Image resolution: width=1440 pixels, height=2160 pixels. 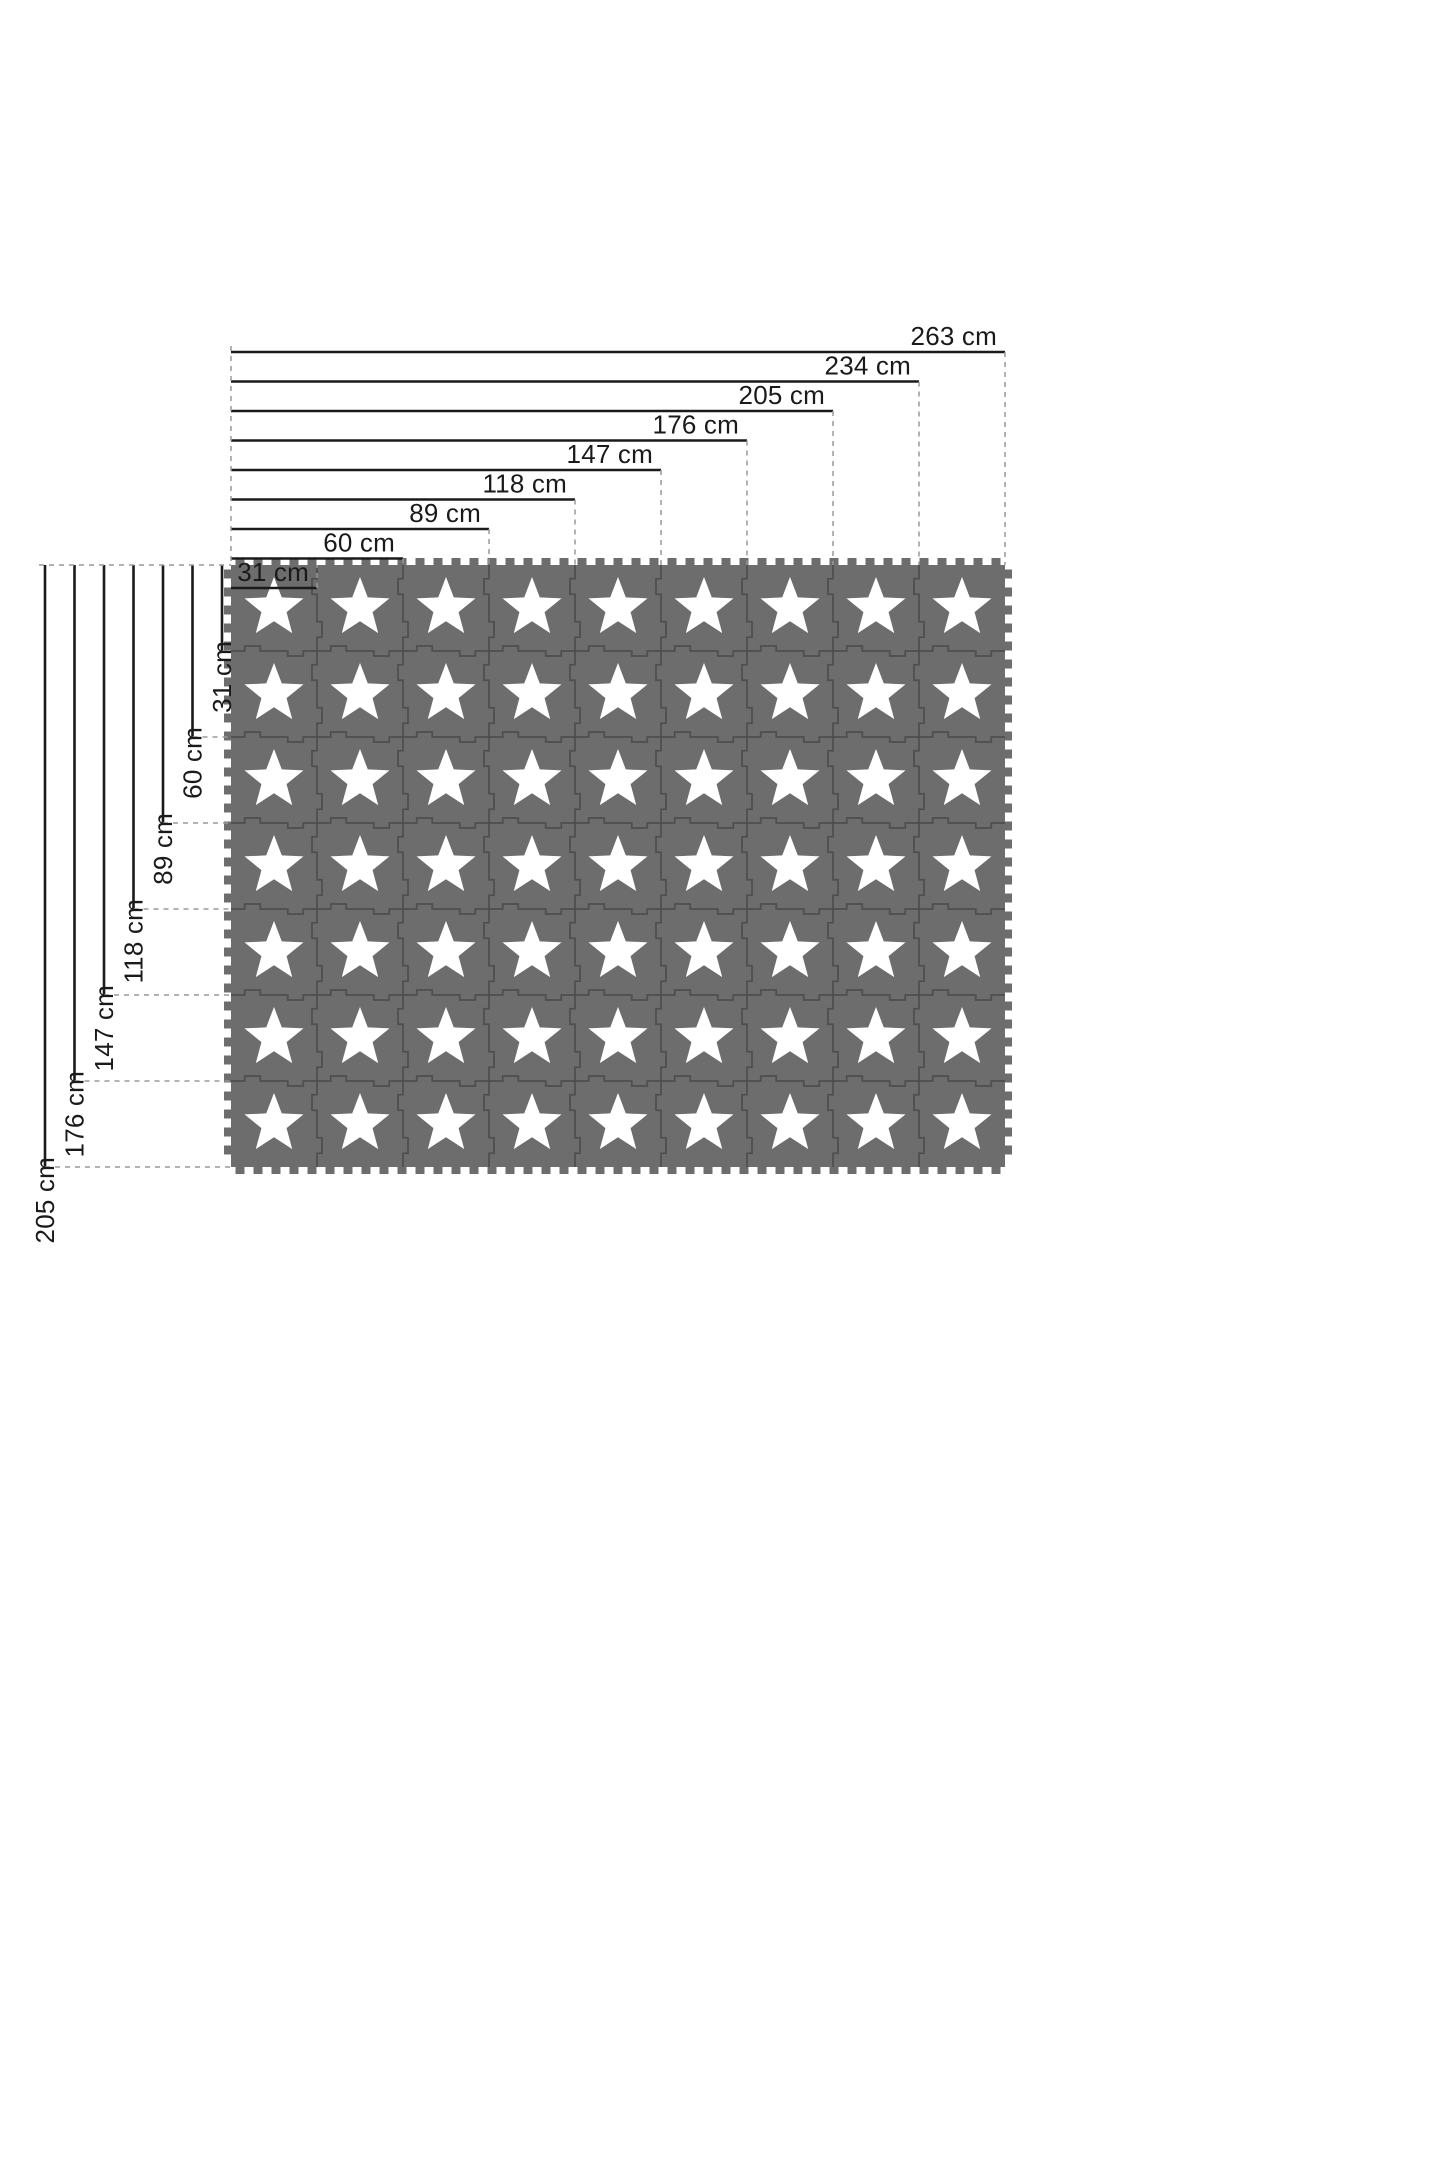 I want to click on horizontal-dimension: 205 cm, so click(x=532, y=472).